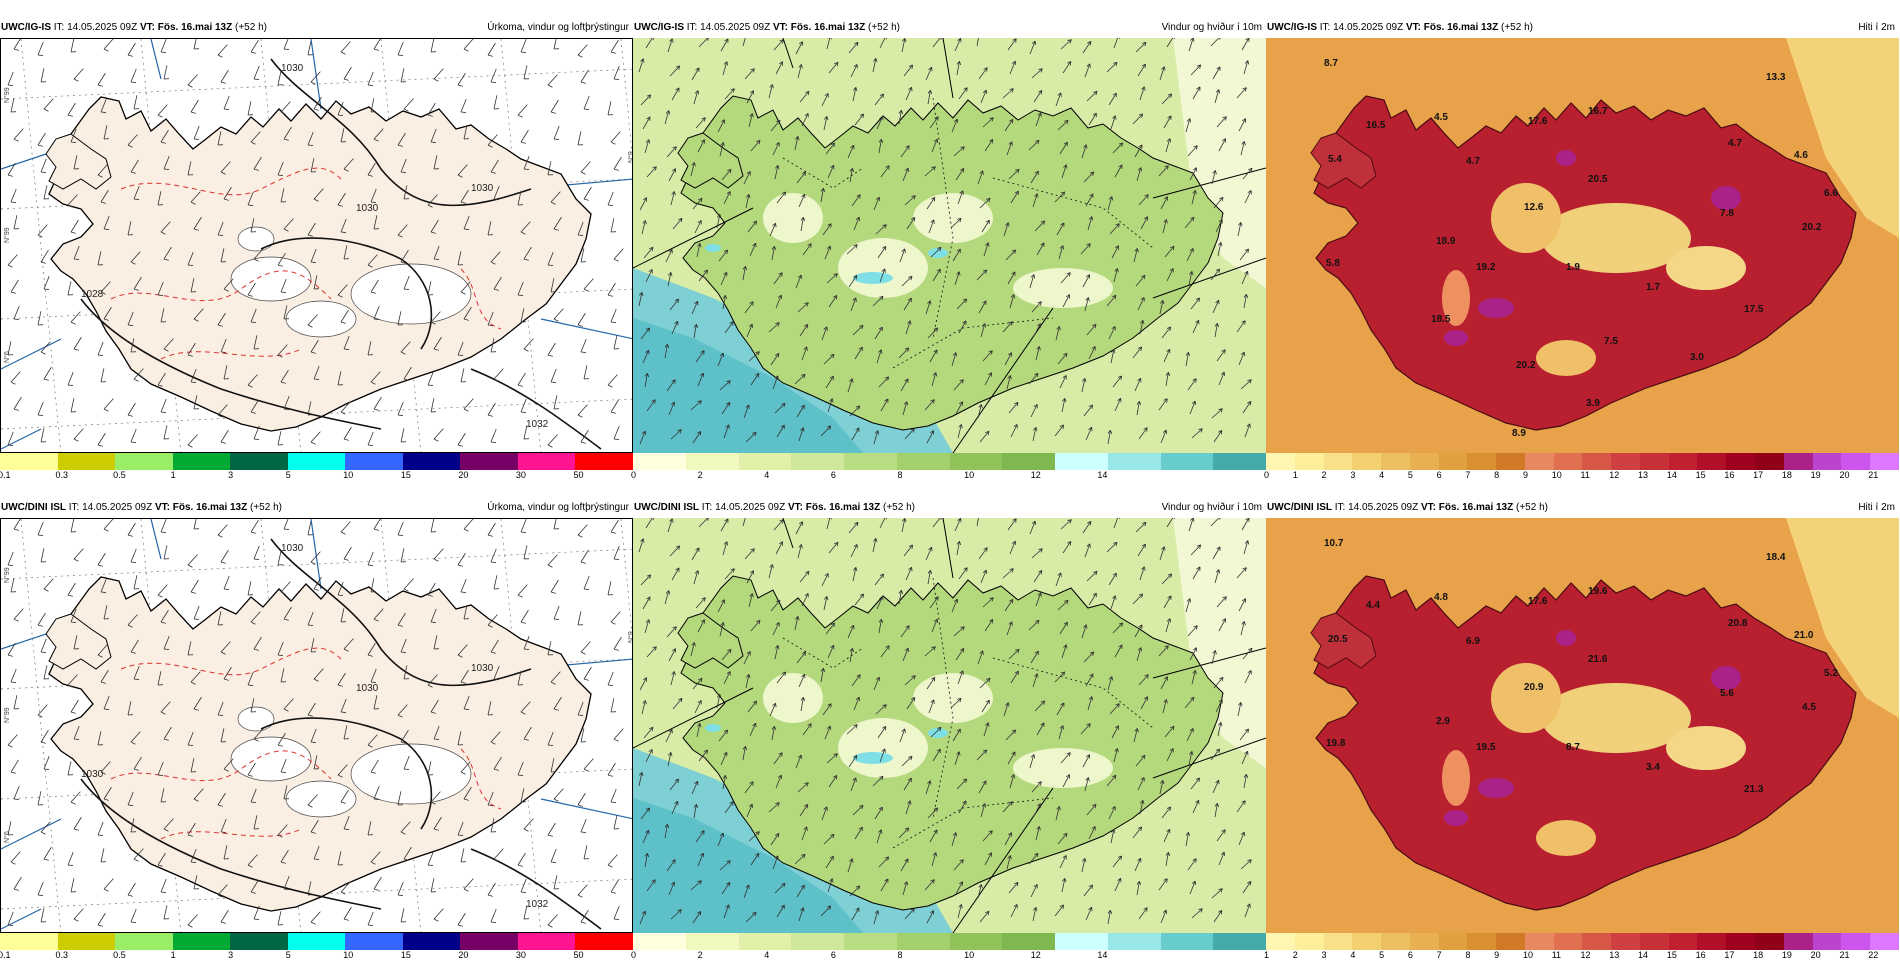  What do you see at coordinates (558, 27) in the screenshot?
I see `panel-title: Úrkoma, vindur og loftþrýstingur` at bounding box center [558, 27].